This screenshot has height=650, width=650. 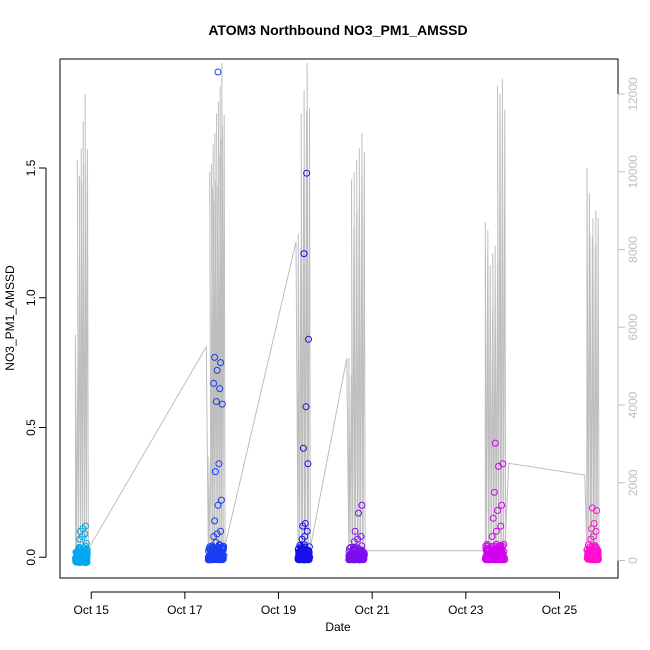 I want to click on secondary-y-tick-label: 12000, so click(x=633, y=94).